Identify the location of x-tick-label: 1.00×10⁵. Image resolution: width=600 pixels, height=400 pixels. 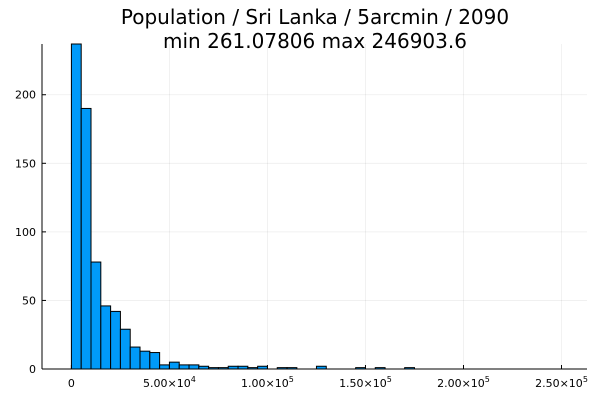
(267, 382).